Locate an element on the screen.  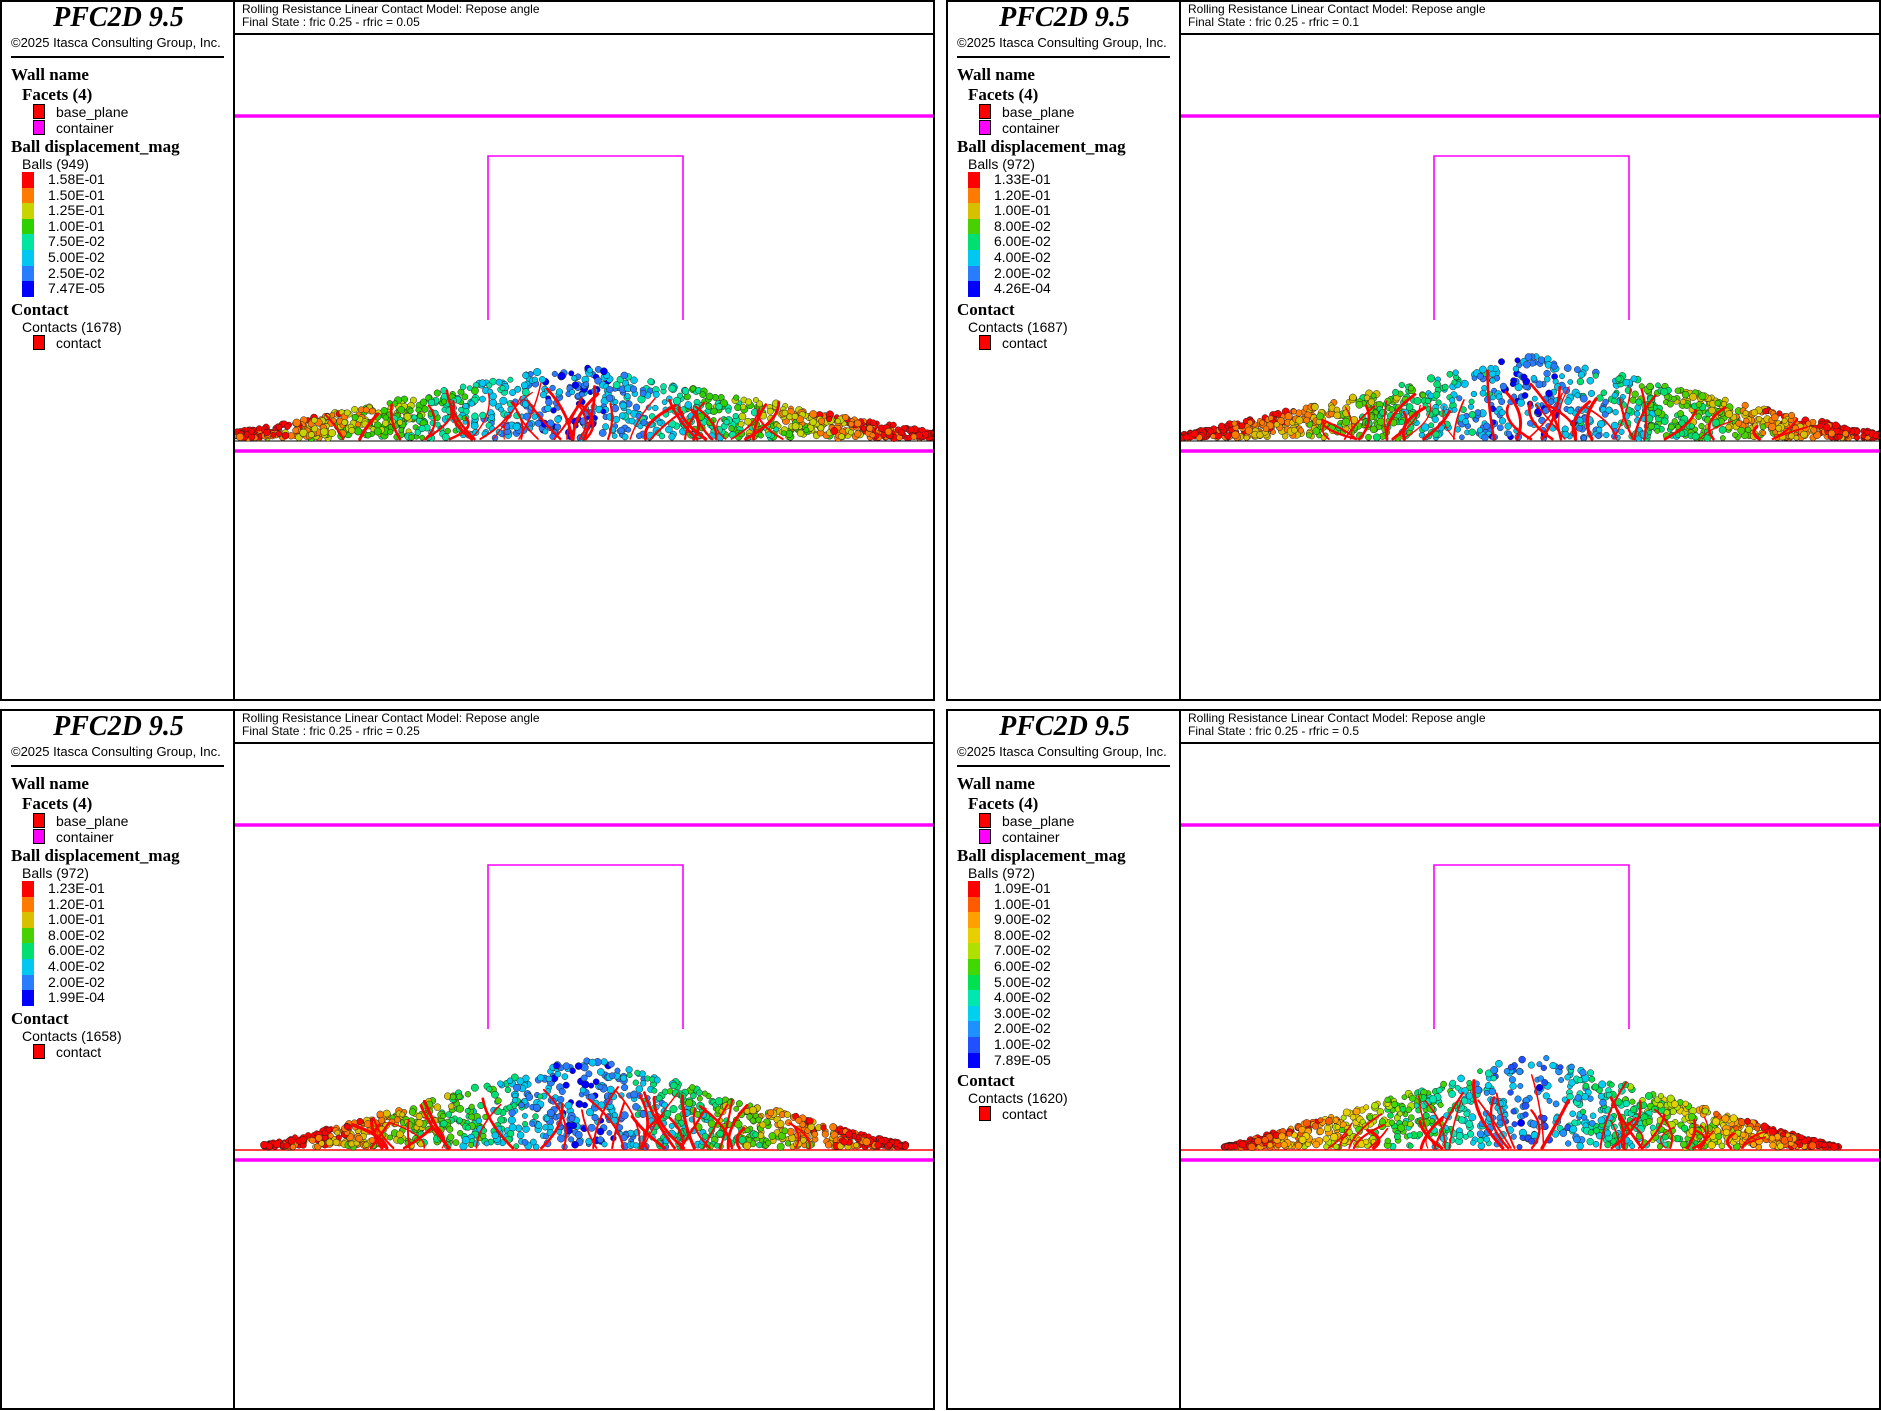
brand-title: PFC2D 9.5 is located at coordinates (118, 17).